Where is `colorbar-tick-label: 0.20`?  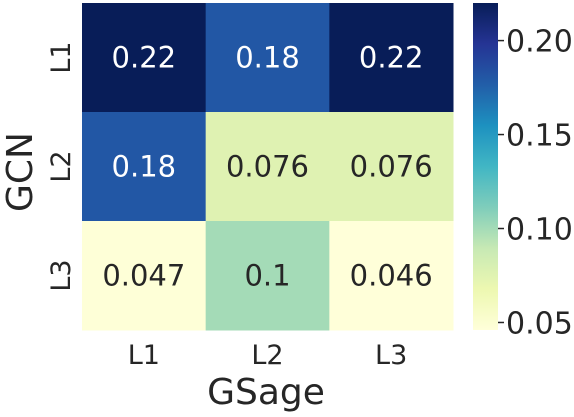 colorbar-tick-label: 0.20 is located at coordinates (539, 42).